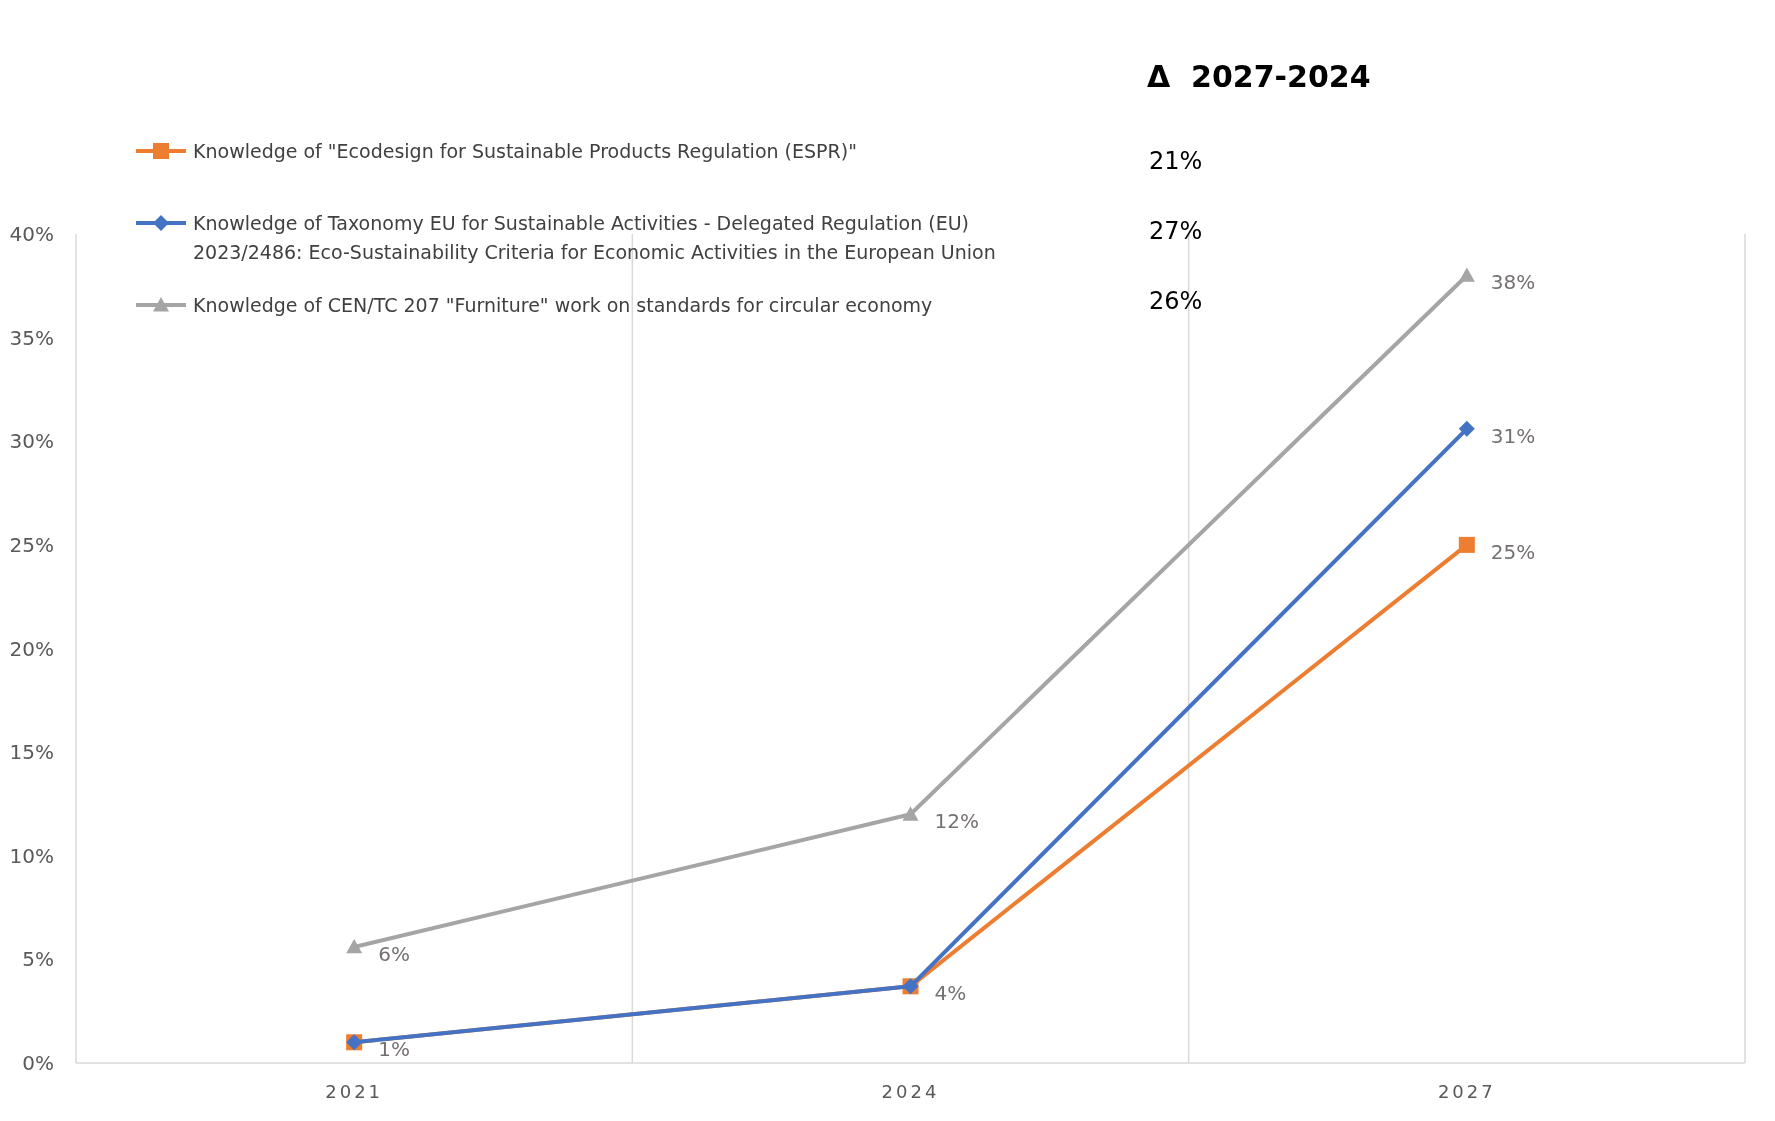 This screenshot has height=1121, width=1775. I want to click on y-tick-label: 40%, so click(31, 234).